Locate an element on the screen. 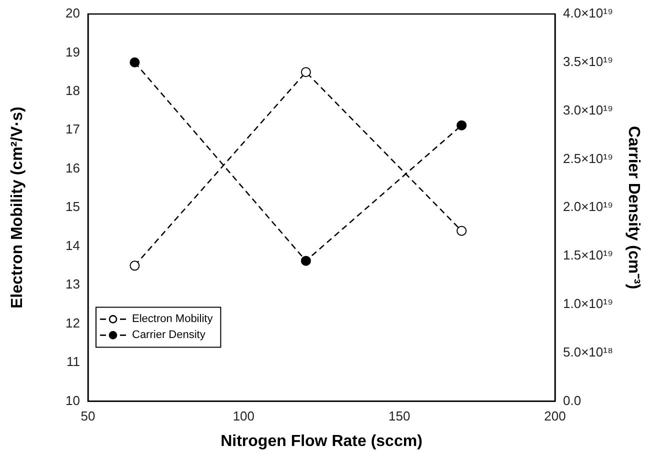 The height and width of the screenshot is (459, 651). y-tick-label: 18 is located at coordinates (73, 90).